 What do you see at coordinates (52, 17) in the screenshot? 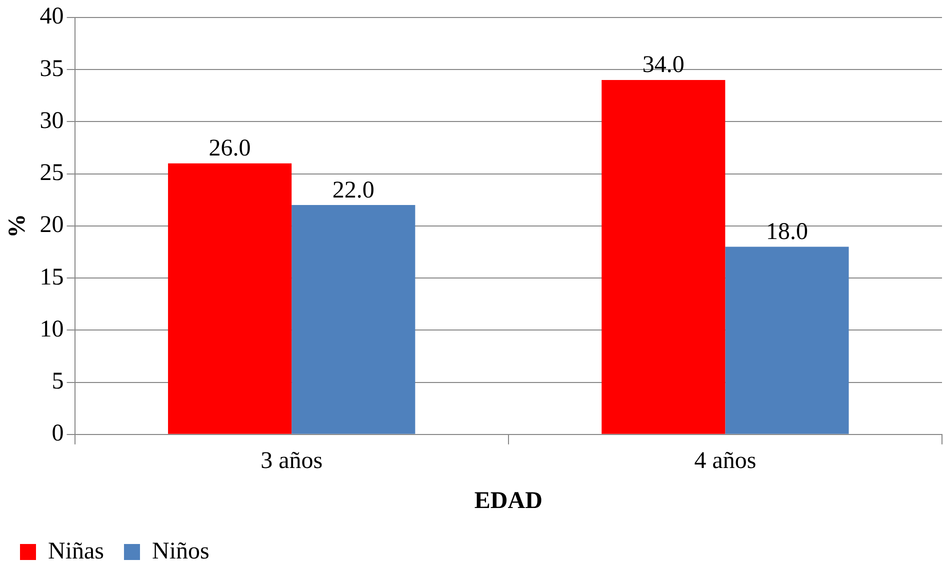
I see `y-tick-label: 40` at bounding box center [52, 17].